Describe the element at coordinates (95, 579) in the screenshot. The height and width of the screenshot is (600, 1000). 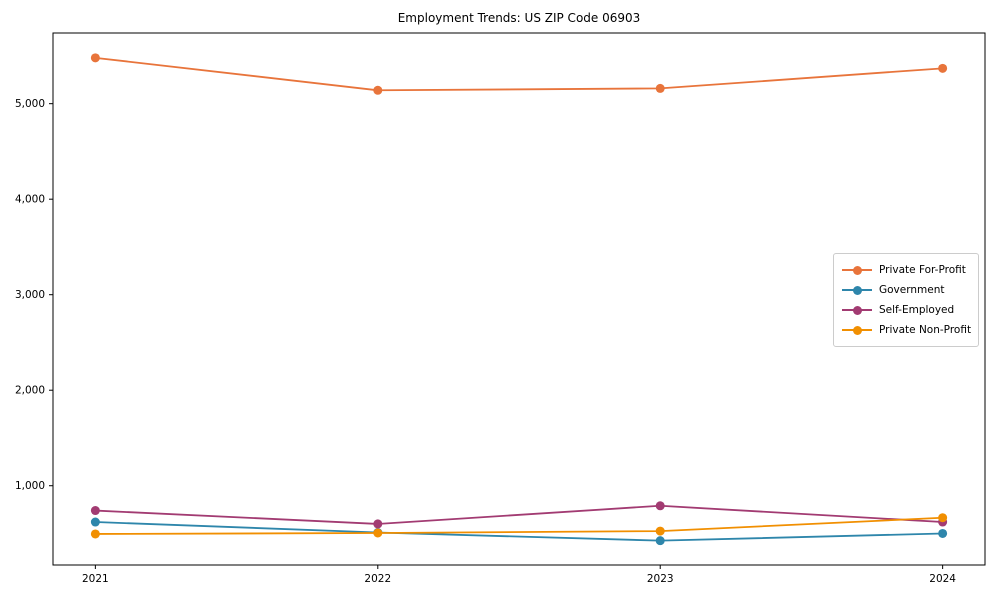
I see `x-tick-label: 2021` at that location.